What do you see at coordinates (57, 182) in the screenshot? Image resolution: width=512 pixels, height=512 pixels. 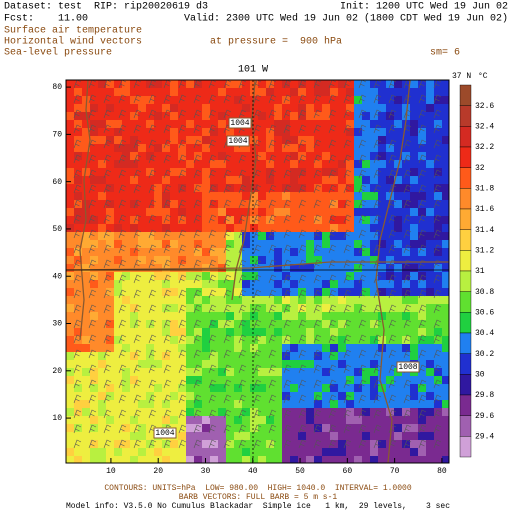 I see `y-tick-label: 60` at bounding box center [57, 182].